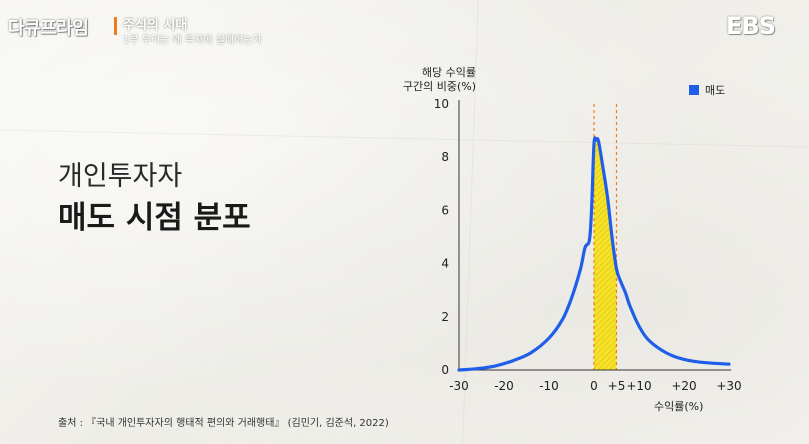 The width and height of the screenshot is (809, 444). Describe the element at coordinates (48, 28) in the screenshot. I see `brand-logo: 다큐프라임` at that location.